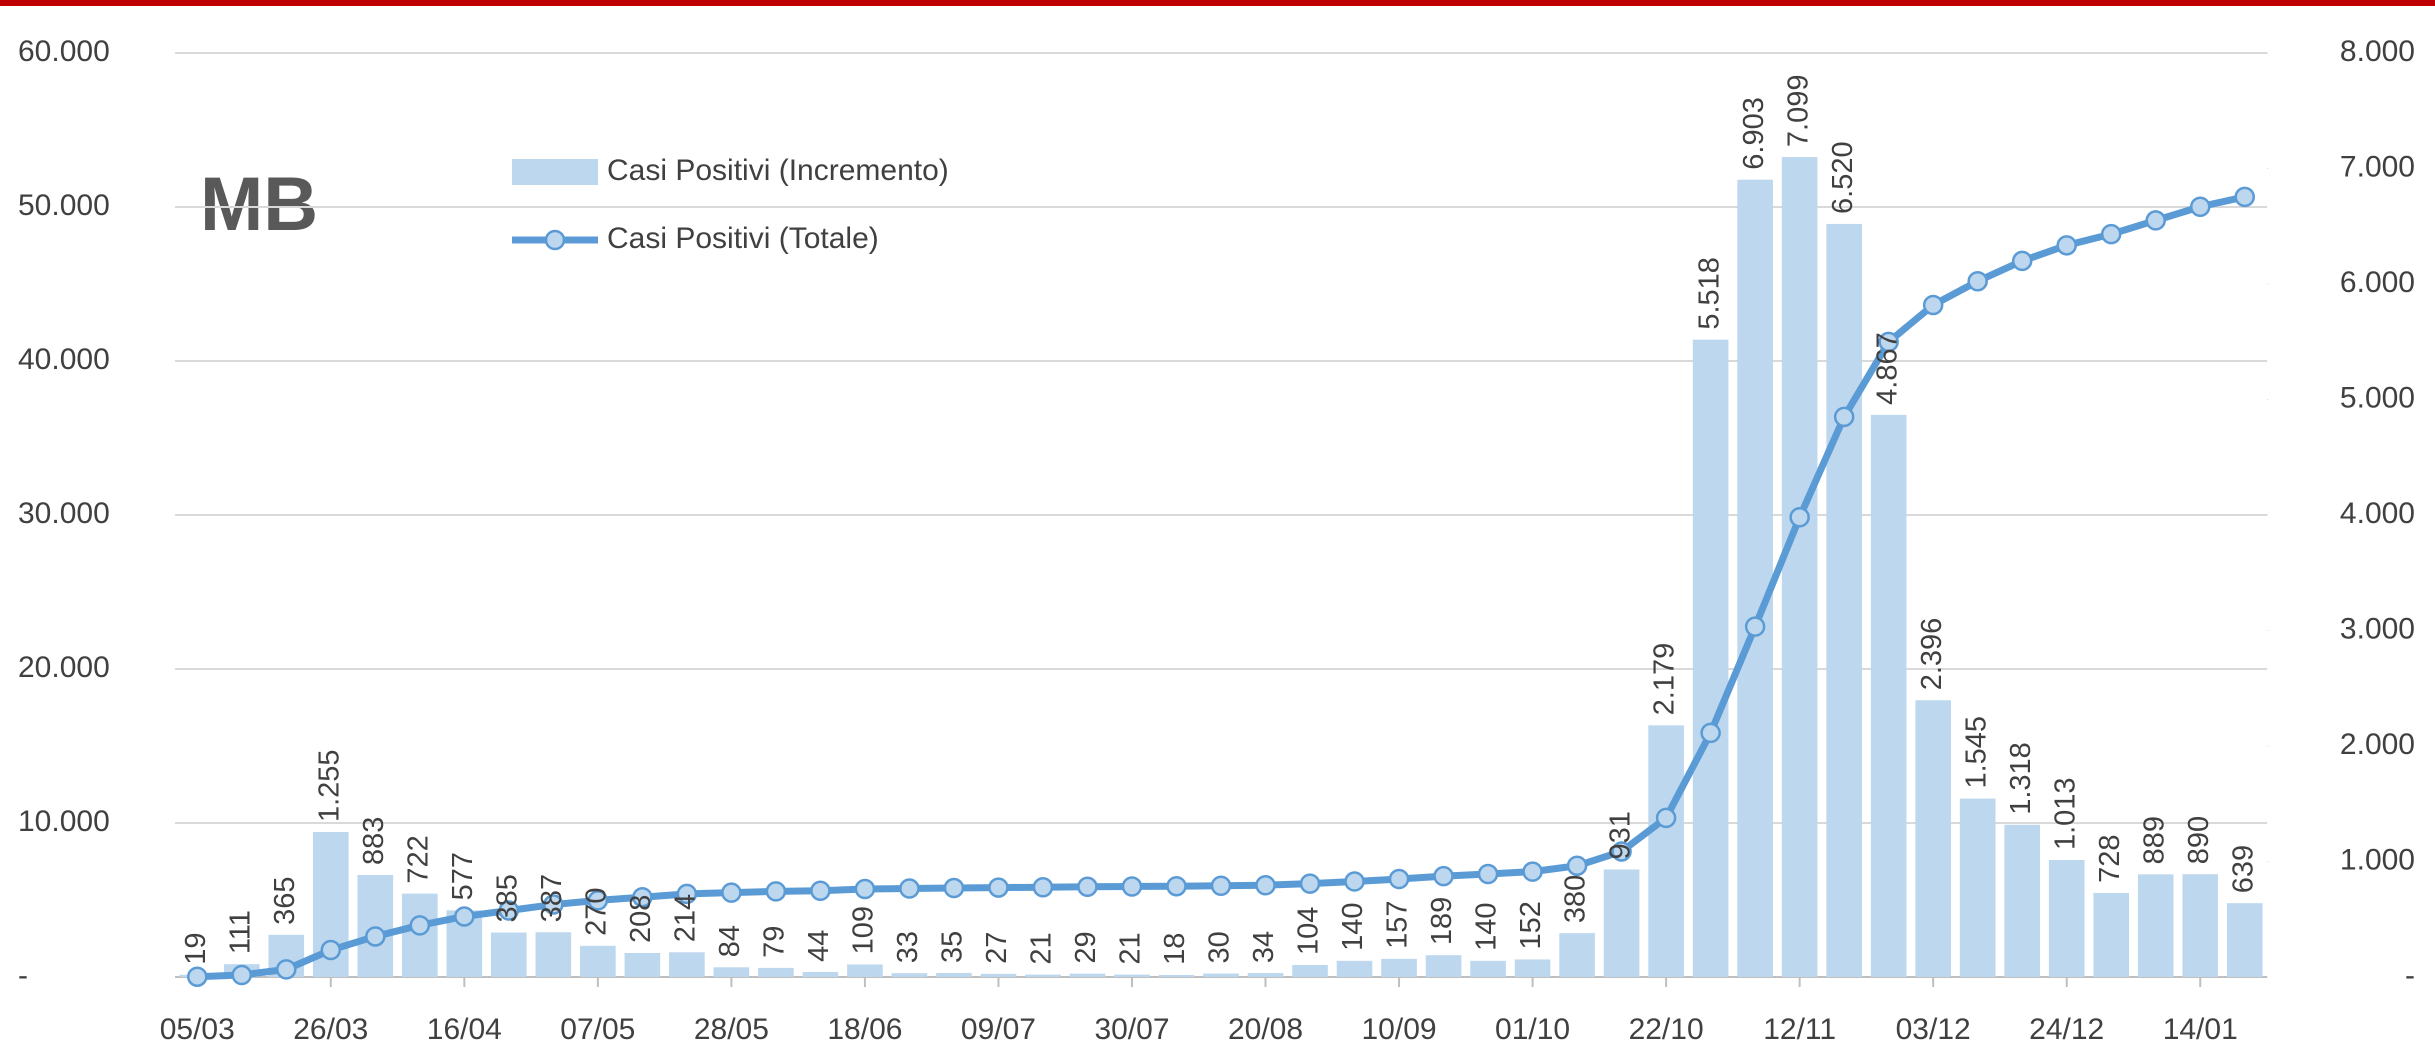  Describe the element at coordinates (1264, 947) in the screenshot. I see `data-label: 34` at that location.